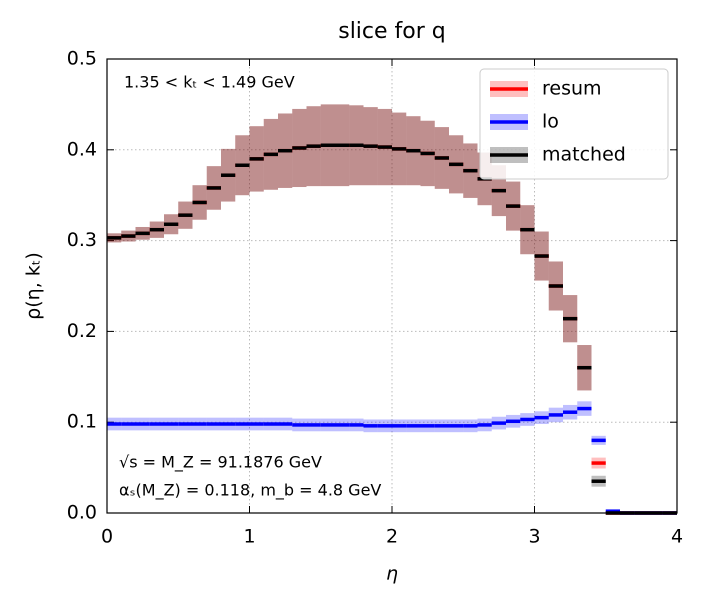 This screenshot has height=604, width=703. I want to click on y-tick-label: 0.2, so click(82, 331).